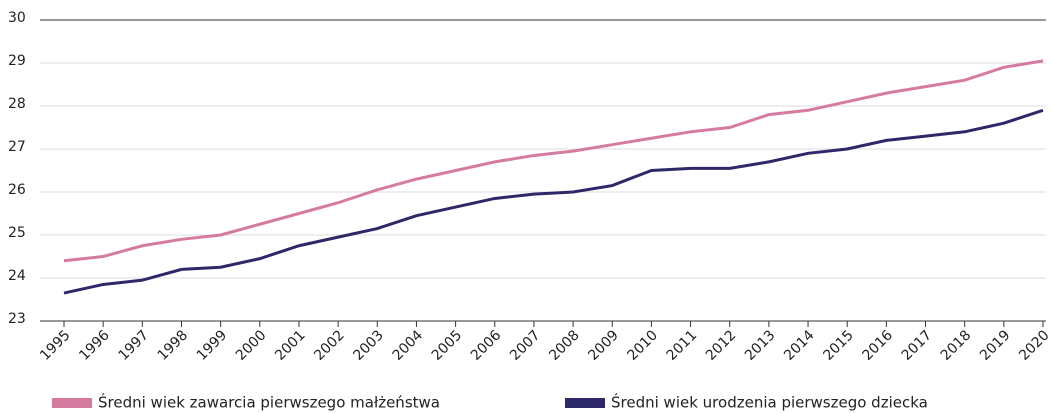  Describe the element at coordinates (17, 276) in the screenshot. I see `y-tick-label: 24` at that location.